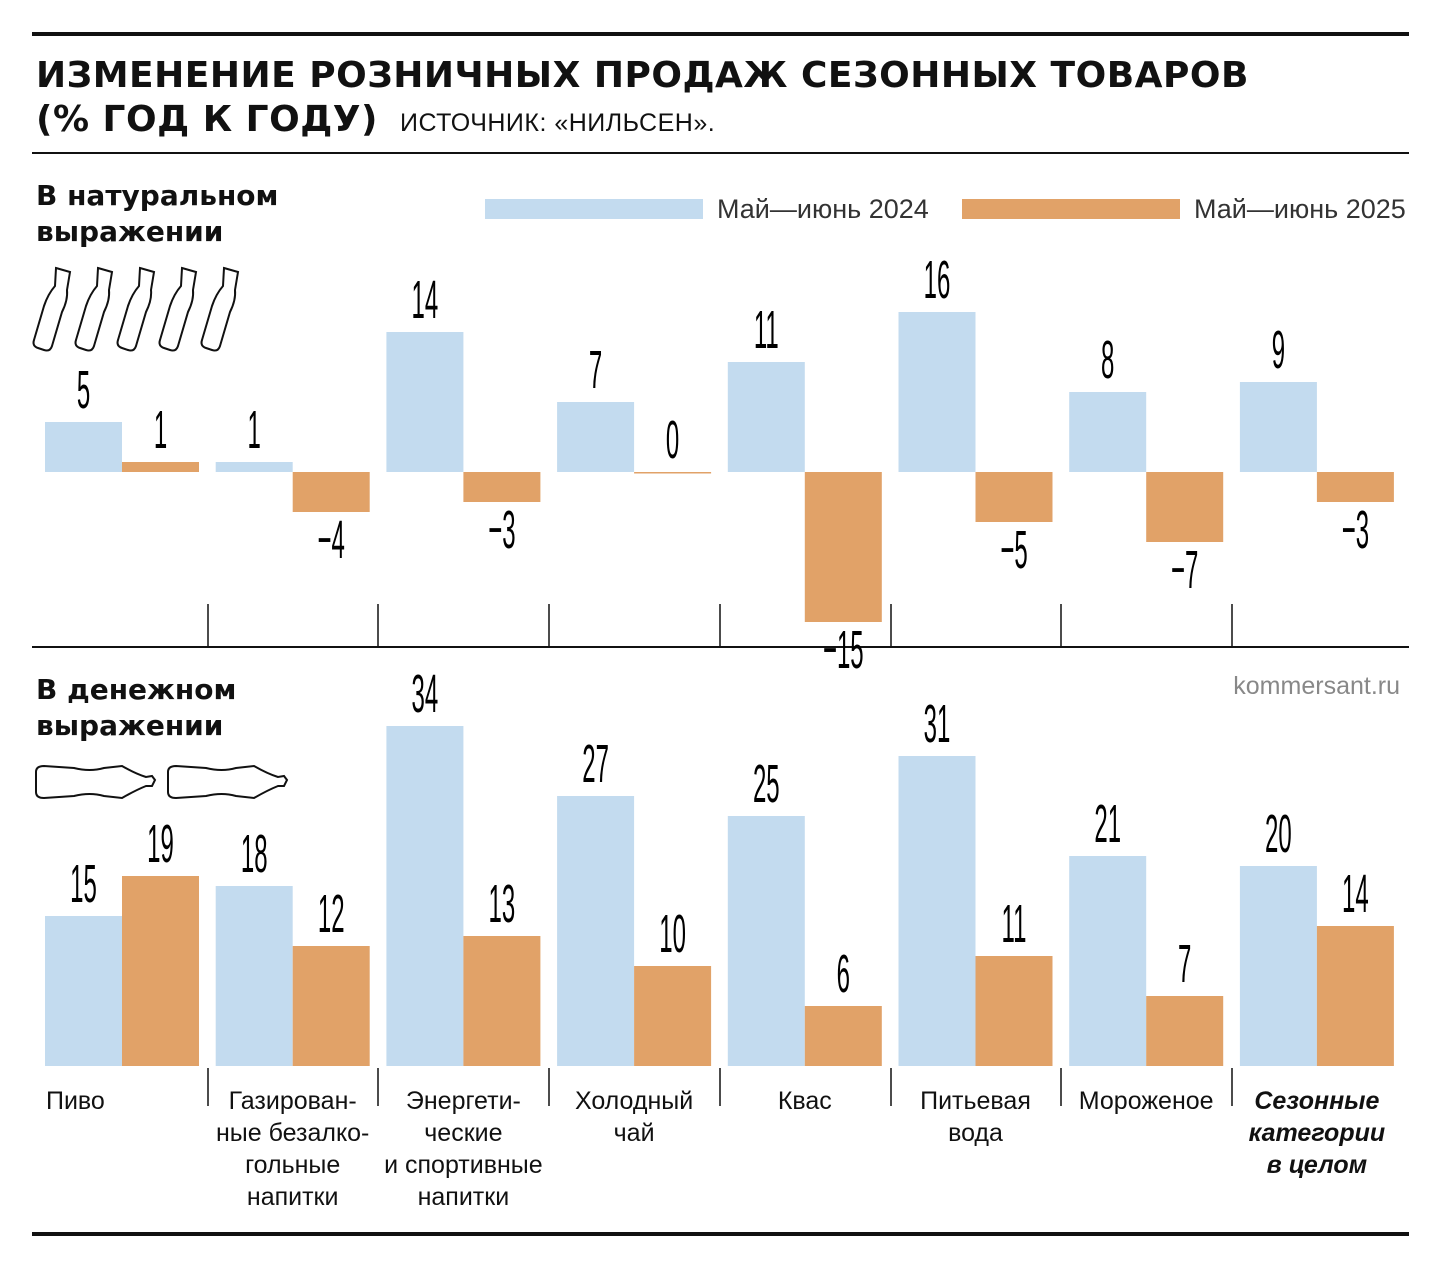  Describe the element at coordinates (1278, 833) in the screenshot. I see `value-label-value-s1-8: 20` at that location.